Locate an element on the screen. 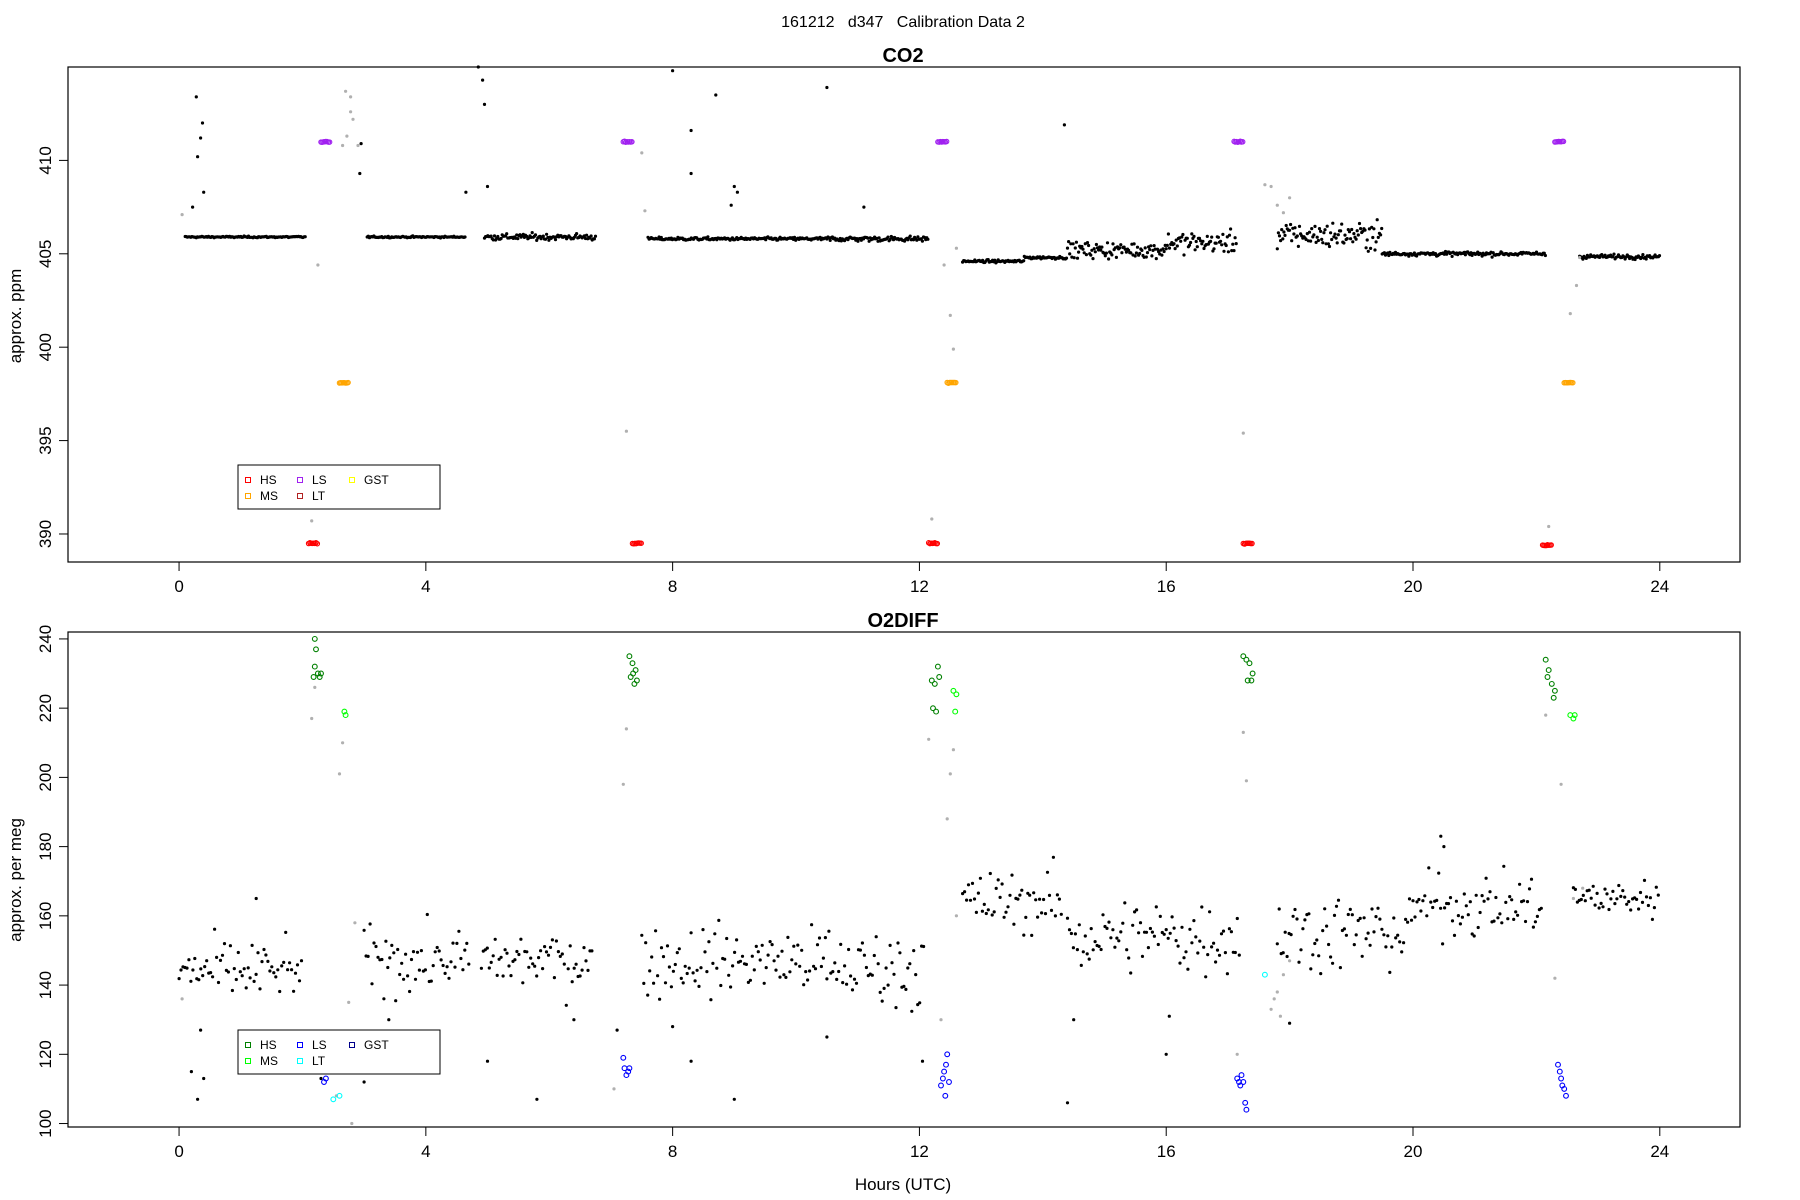  o2diff-lt-cal-point is located at coordinates (1264, 974).